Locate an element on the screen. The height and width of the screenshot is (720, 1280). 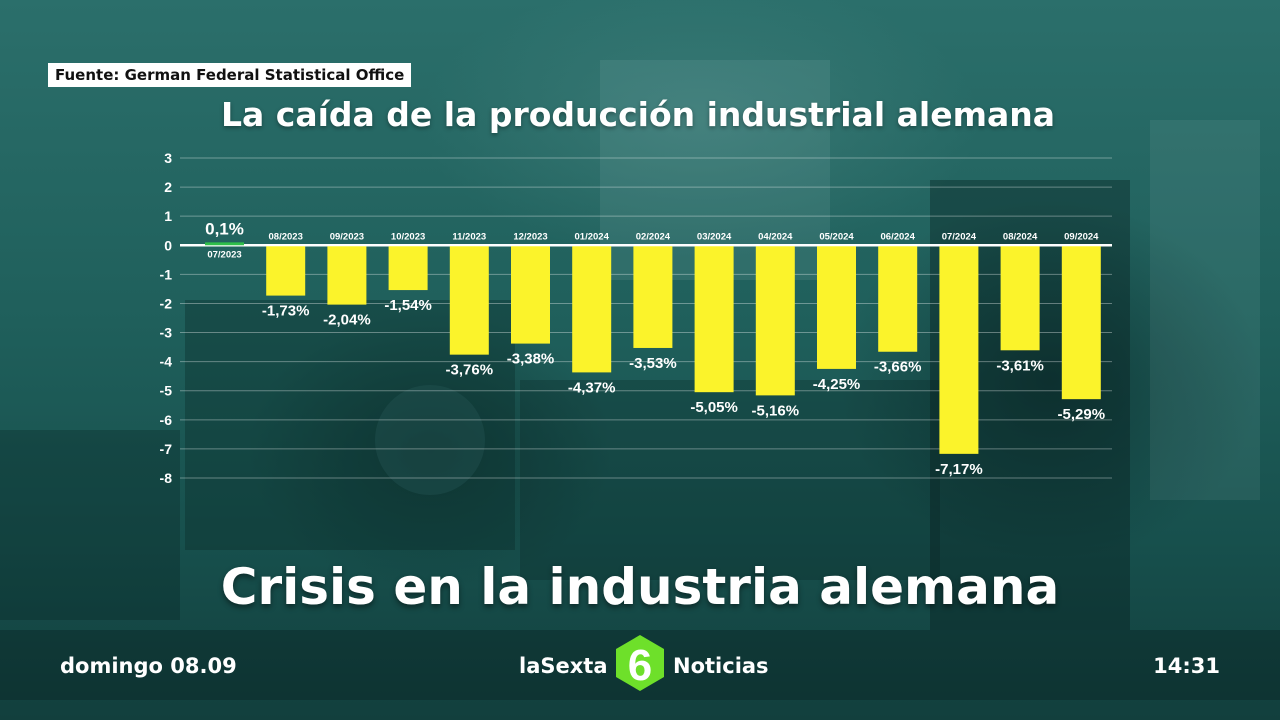
y-tick-label: 1 is located at coordinates (168, 216).